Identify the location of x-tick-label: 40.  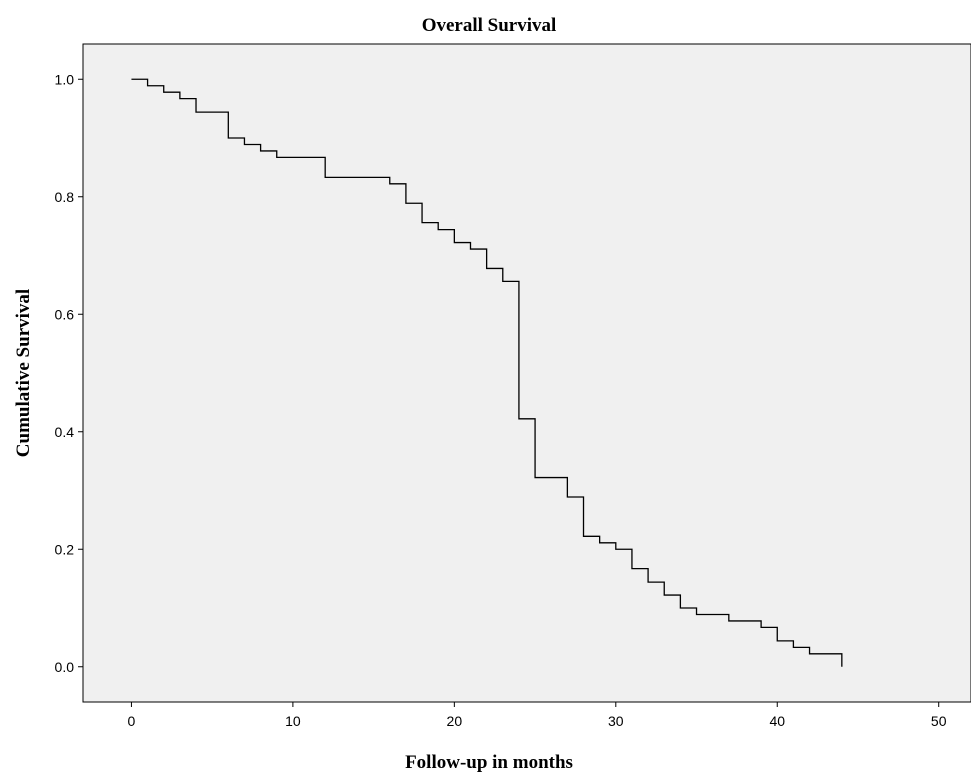
(777, 721).